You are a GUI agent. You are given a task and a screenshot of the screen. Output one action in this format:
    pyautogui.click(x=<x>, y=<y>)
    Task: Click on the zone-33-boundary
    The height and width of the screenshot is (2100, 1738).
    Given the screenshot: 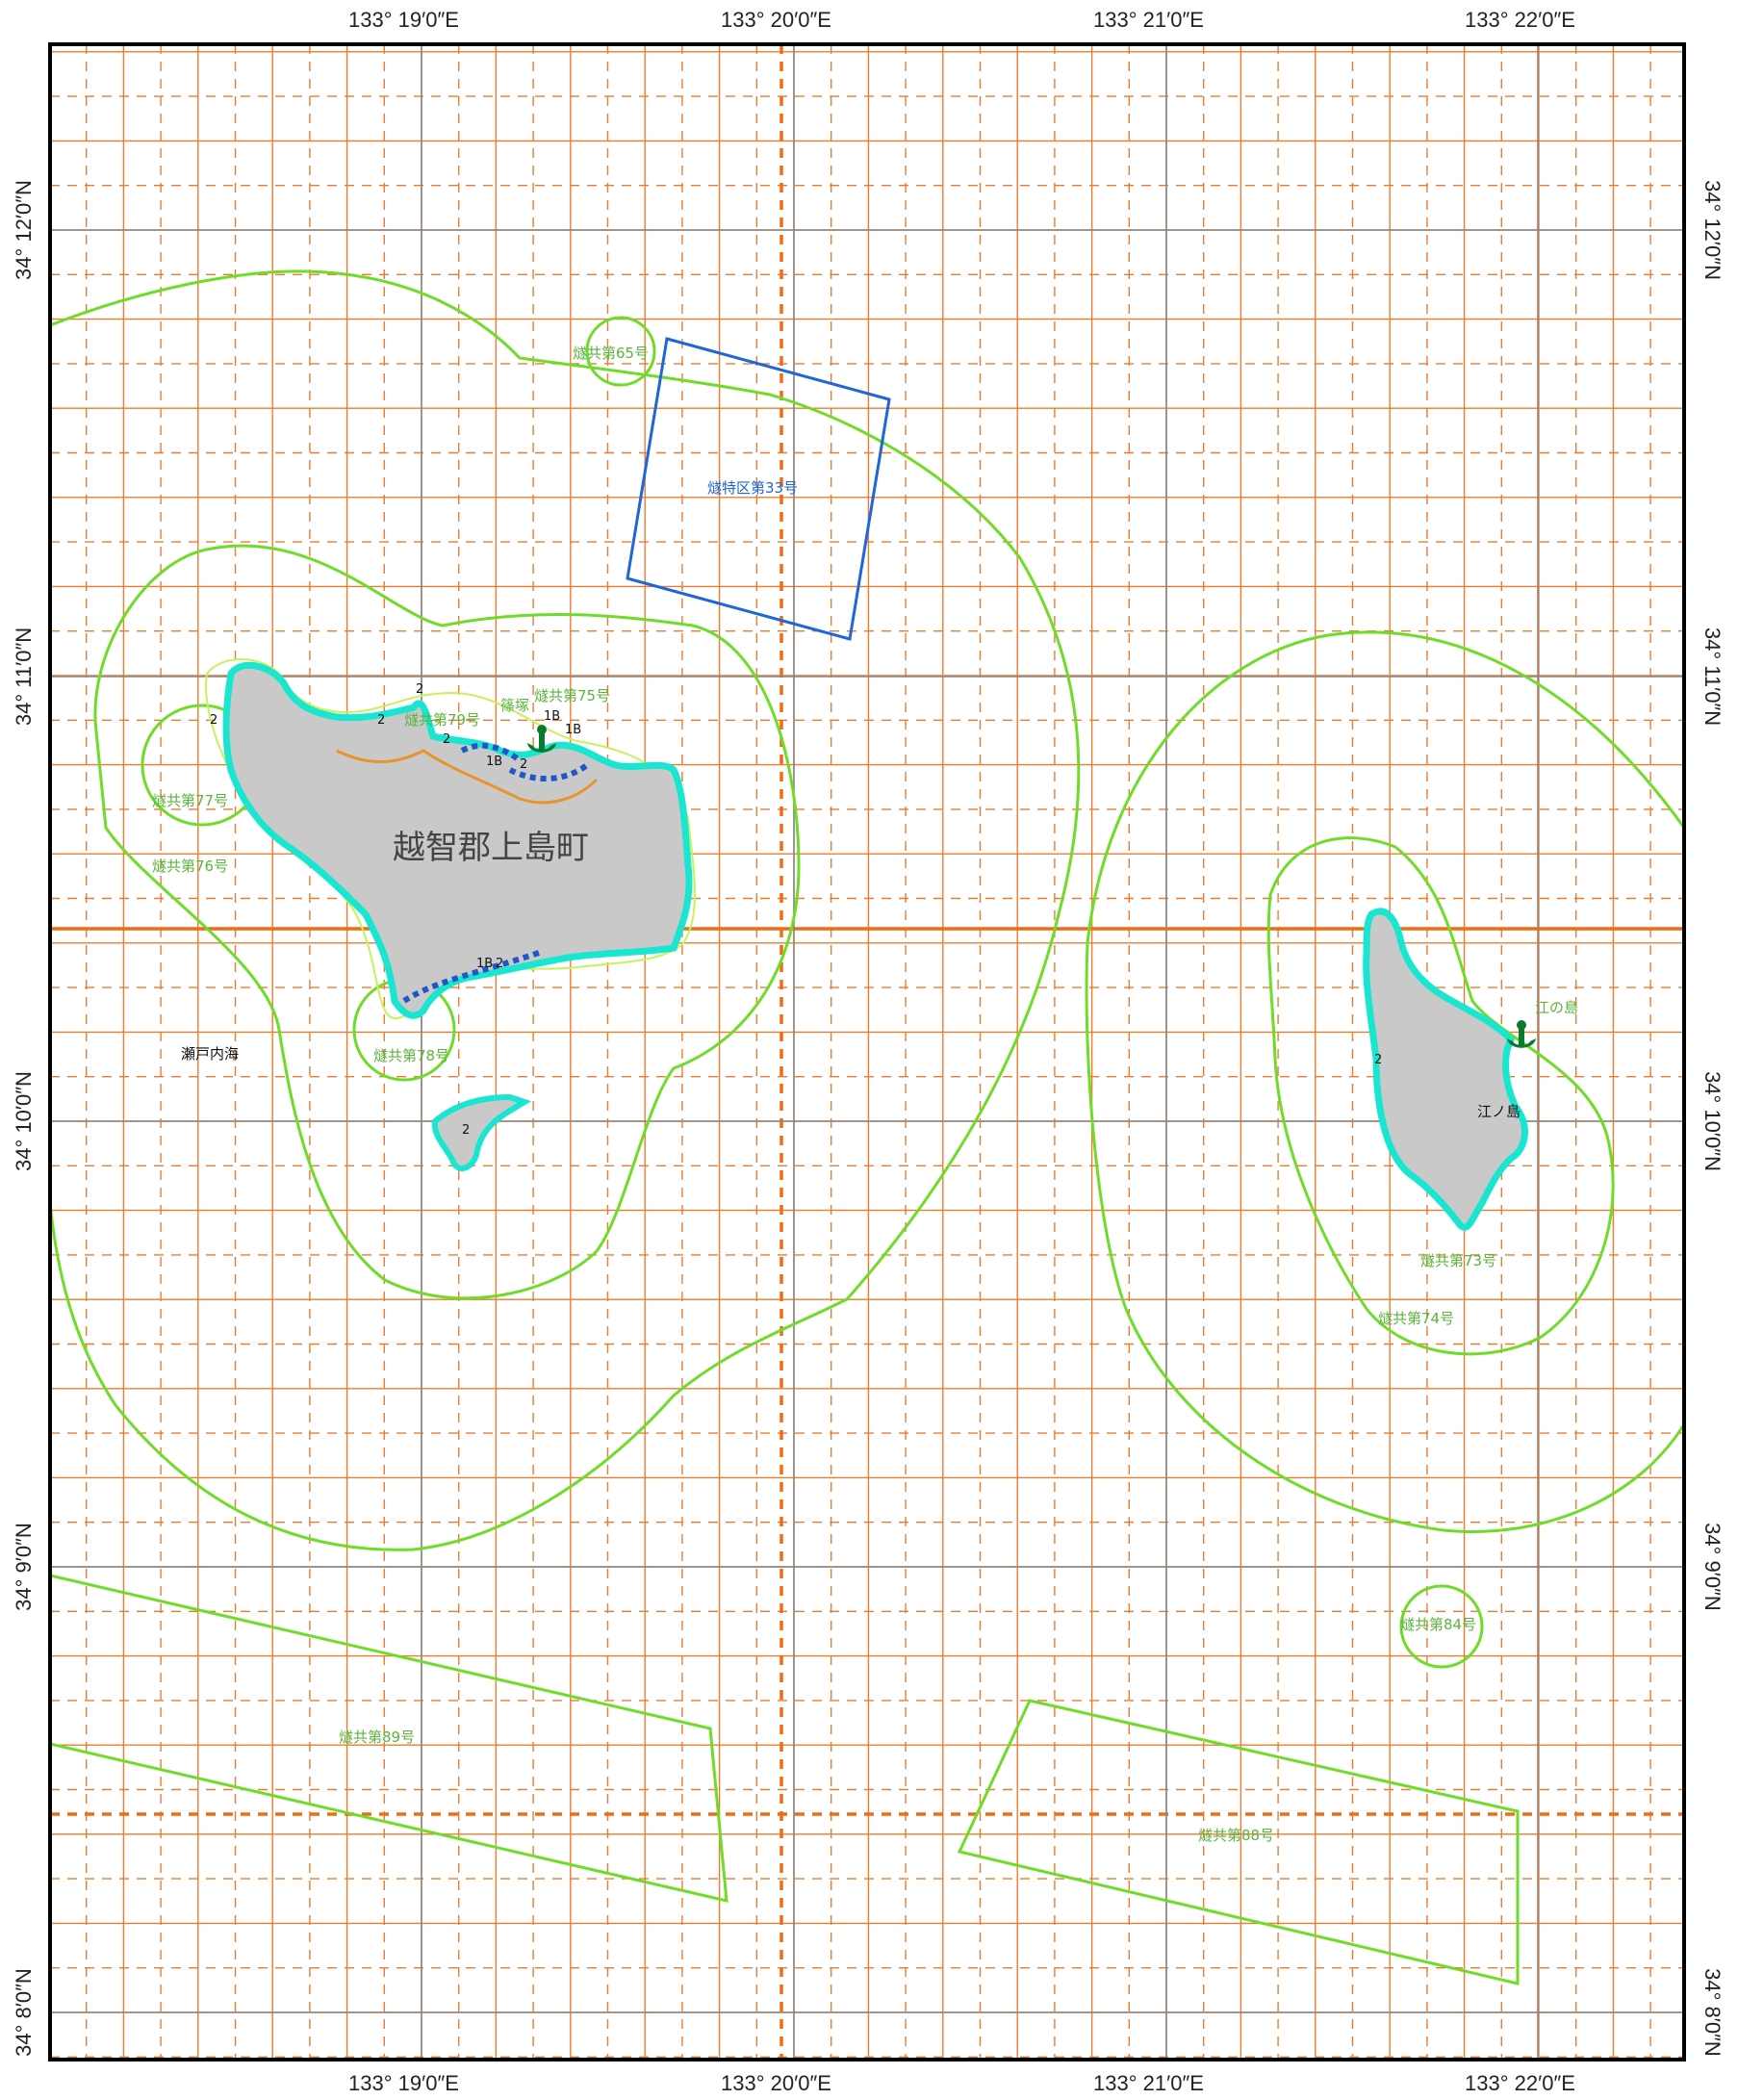 What is the action you would take?
    pyautogui.click(x=758, y=489)
    